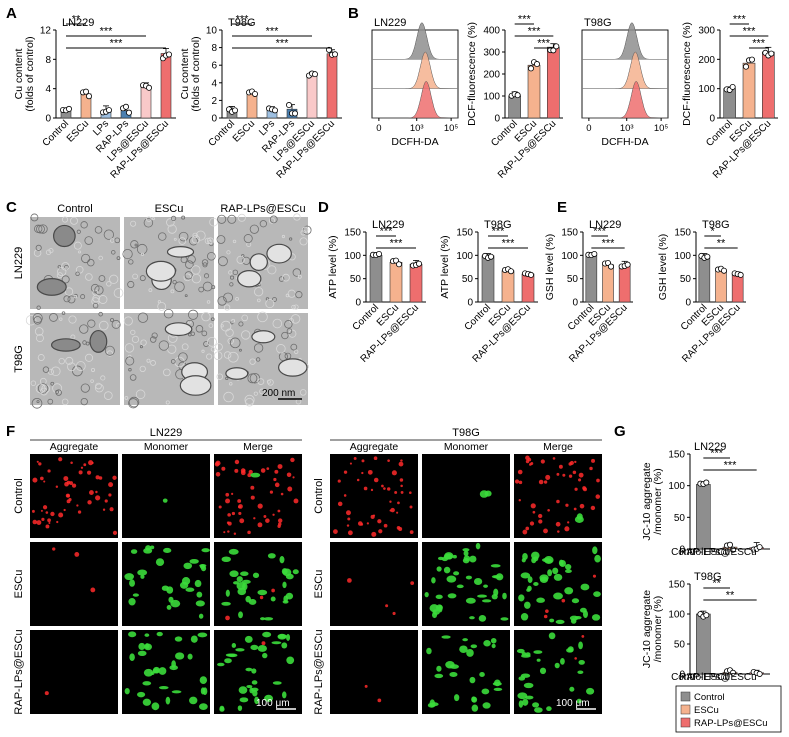 The height and width of the screenshot is (737, 789). I want to click on chart-title: LN229, so click(605, 225).